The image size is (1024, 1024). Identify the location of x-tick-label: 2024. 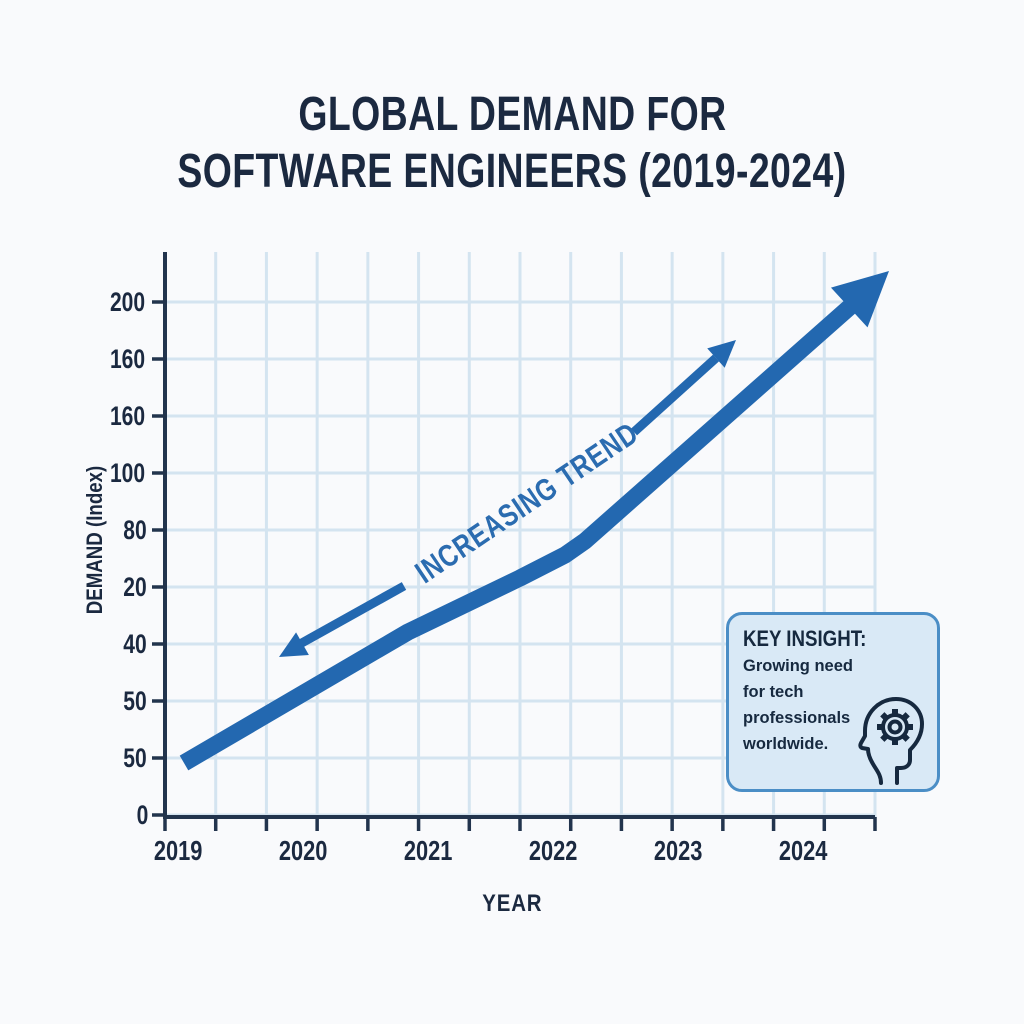
(803, 850).